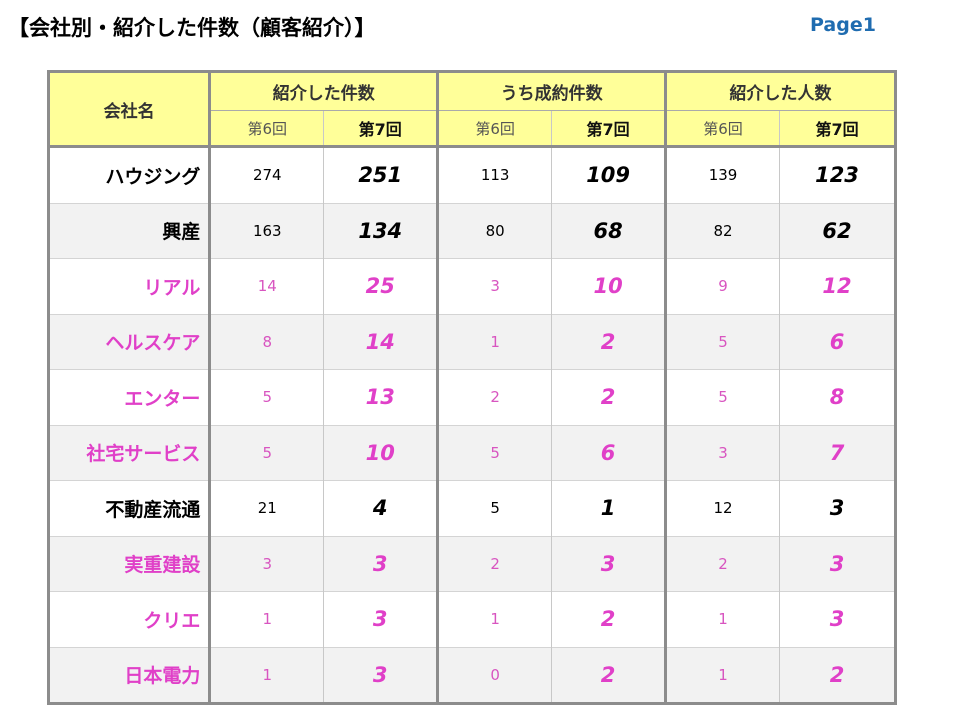 This screenshot has height=720, width=960. What do you see at coordinates (130, 508) in the screenshot?
I see `company-name-cell: 不動産流通` at bounding box center [130, 508].